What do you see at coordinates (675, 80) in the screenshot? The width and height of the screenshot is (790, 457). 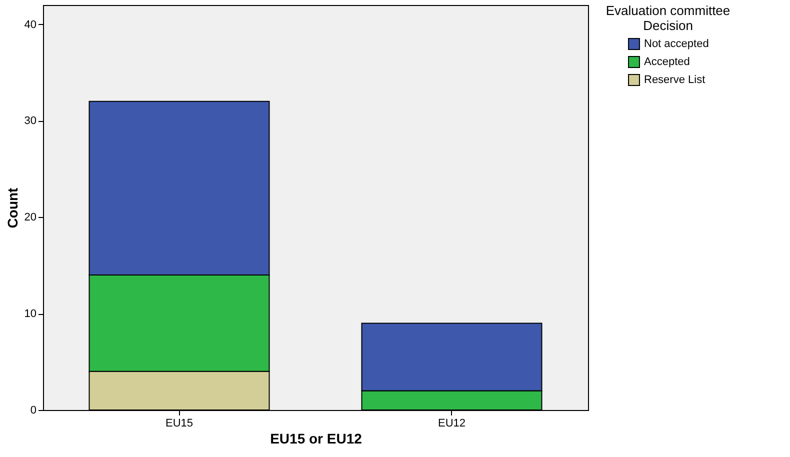 I see `legend-label: Reserve List` at bounding box center [675, 80].